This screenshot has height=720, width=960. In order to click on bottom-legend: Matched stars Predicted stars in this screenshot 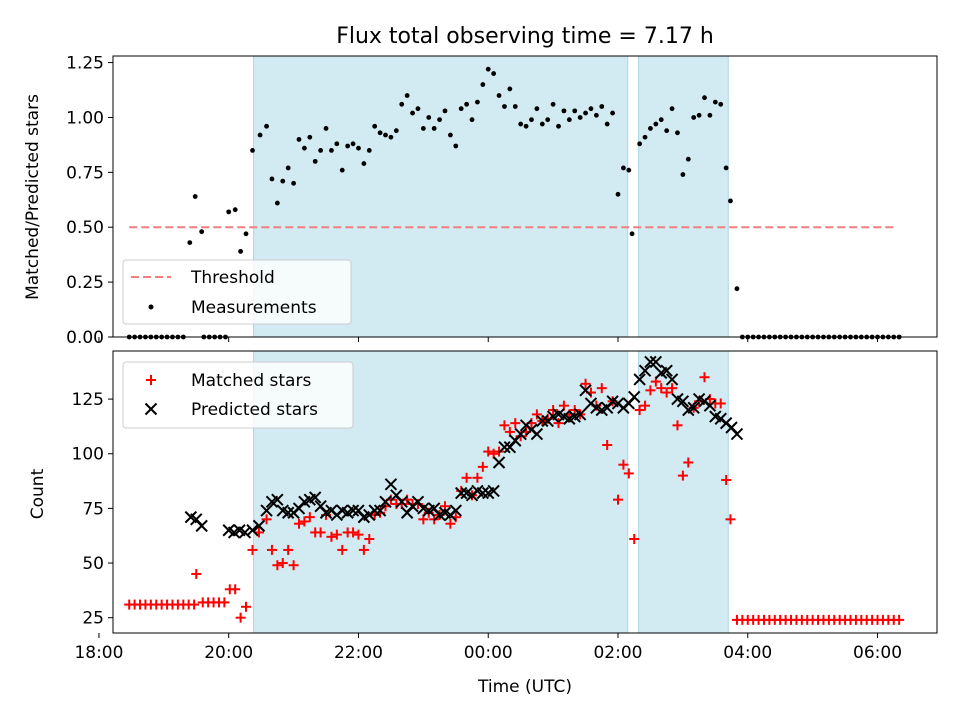, I will do `click(238, 395)`.